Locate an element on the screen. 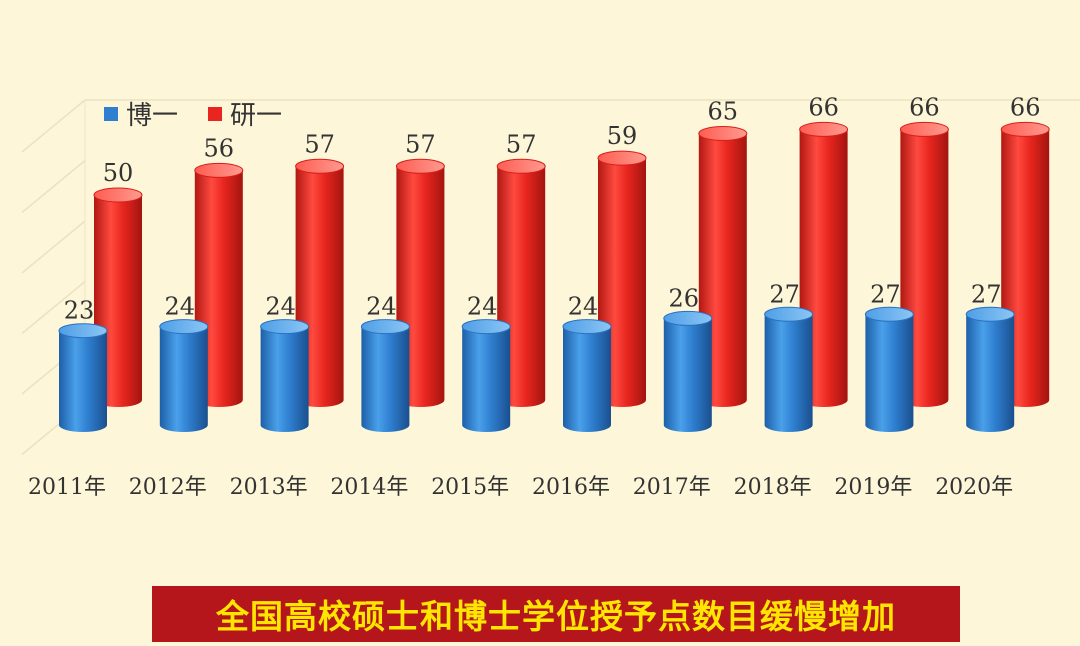 The image size is (1080, 646). x-tick-label: 2019年 is located at coordinates (873, 487).